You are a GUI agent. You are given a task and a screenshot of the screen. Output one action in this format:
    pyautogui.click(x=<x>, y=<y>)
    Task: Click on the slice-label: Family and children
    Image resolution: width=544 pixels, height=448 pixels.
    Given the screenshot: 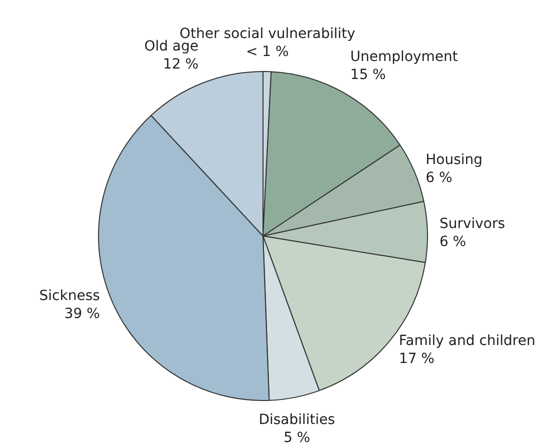 What is the action you would take?
    pyautogui.click(x=467, y=341)
    